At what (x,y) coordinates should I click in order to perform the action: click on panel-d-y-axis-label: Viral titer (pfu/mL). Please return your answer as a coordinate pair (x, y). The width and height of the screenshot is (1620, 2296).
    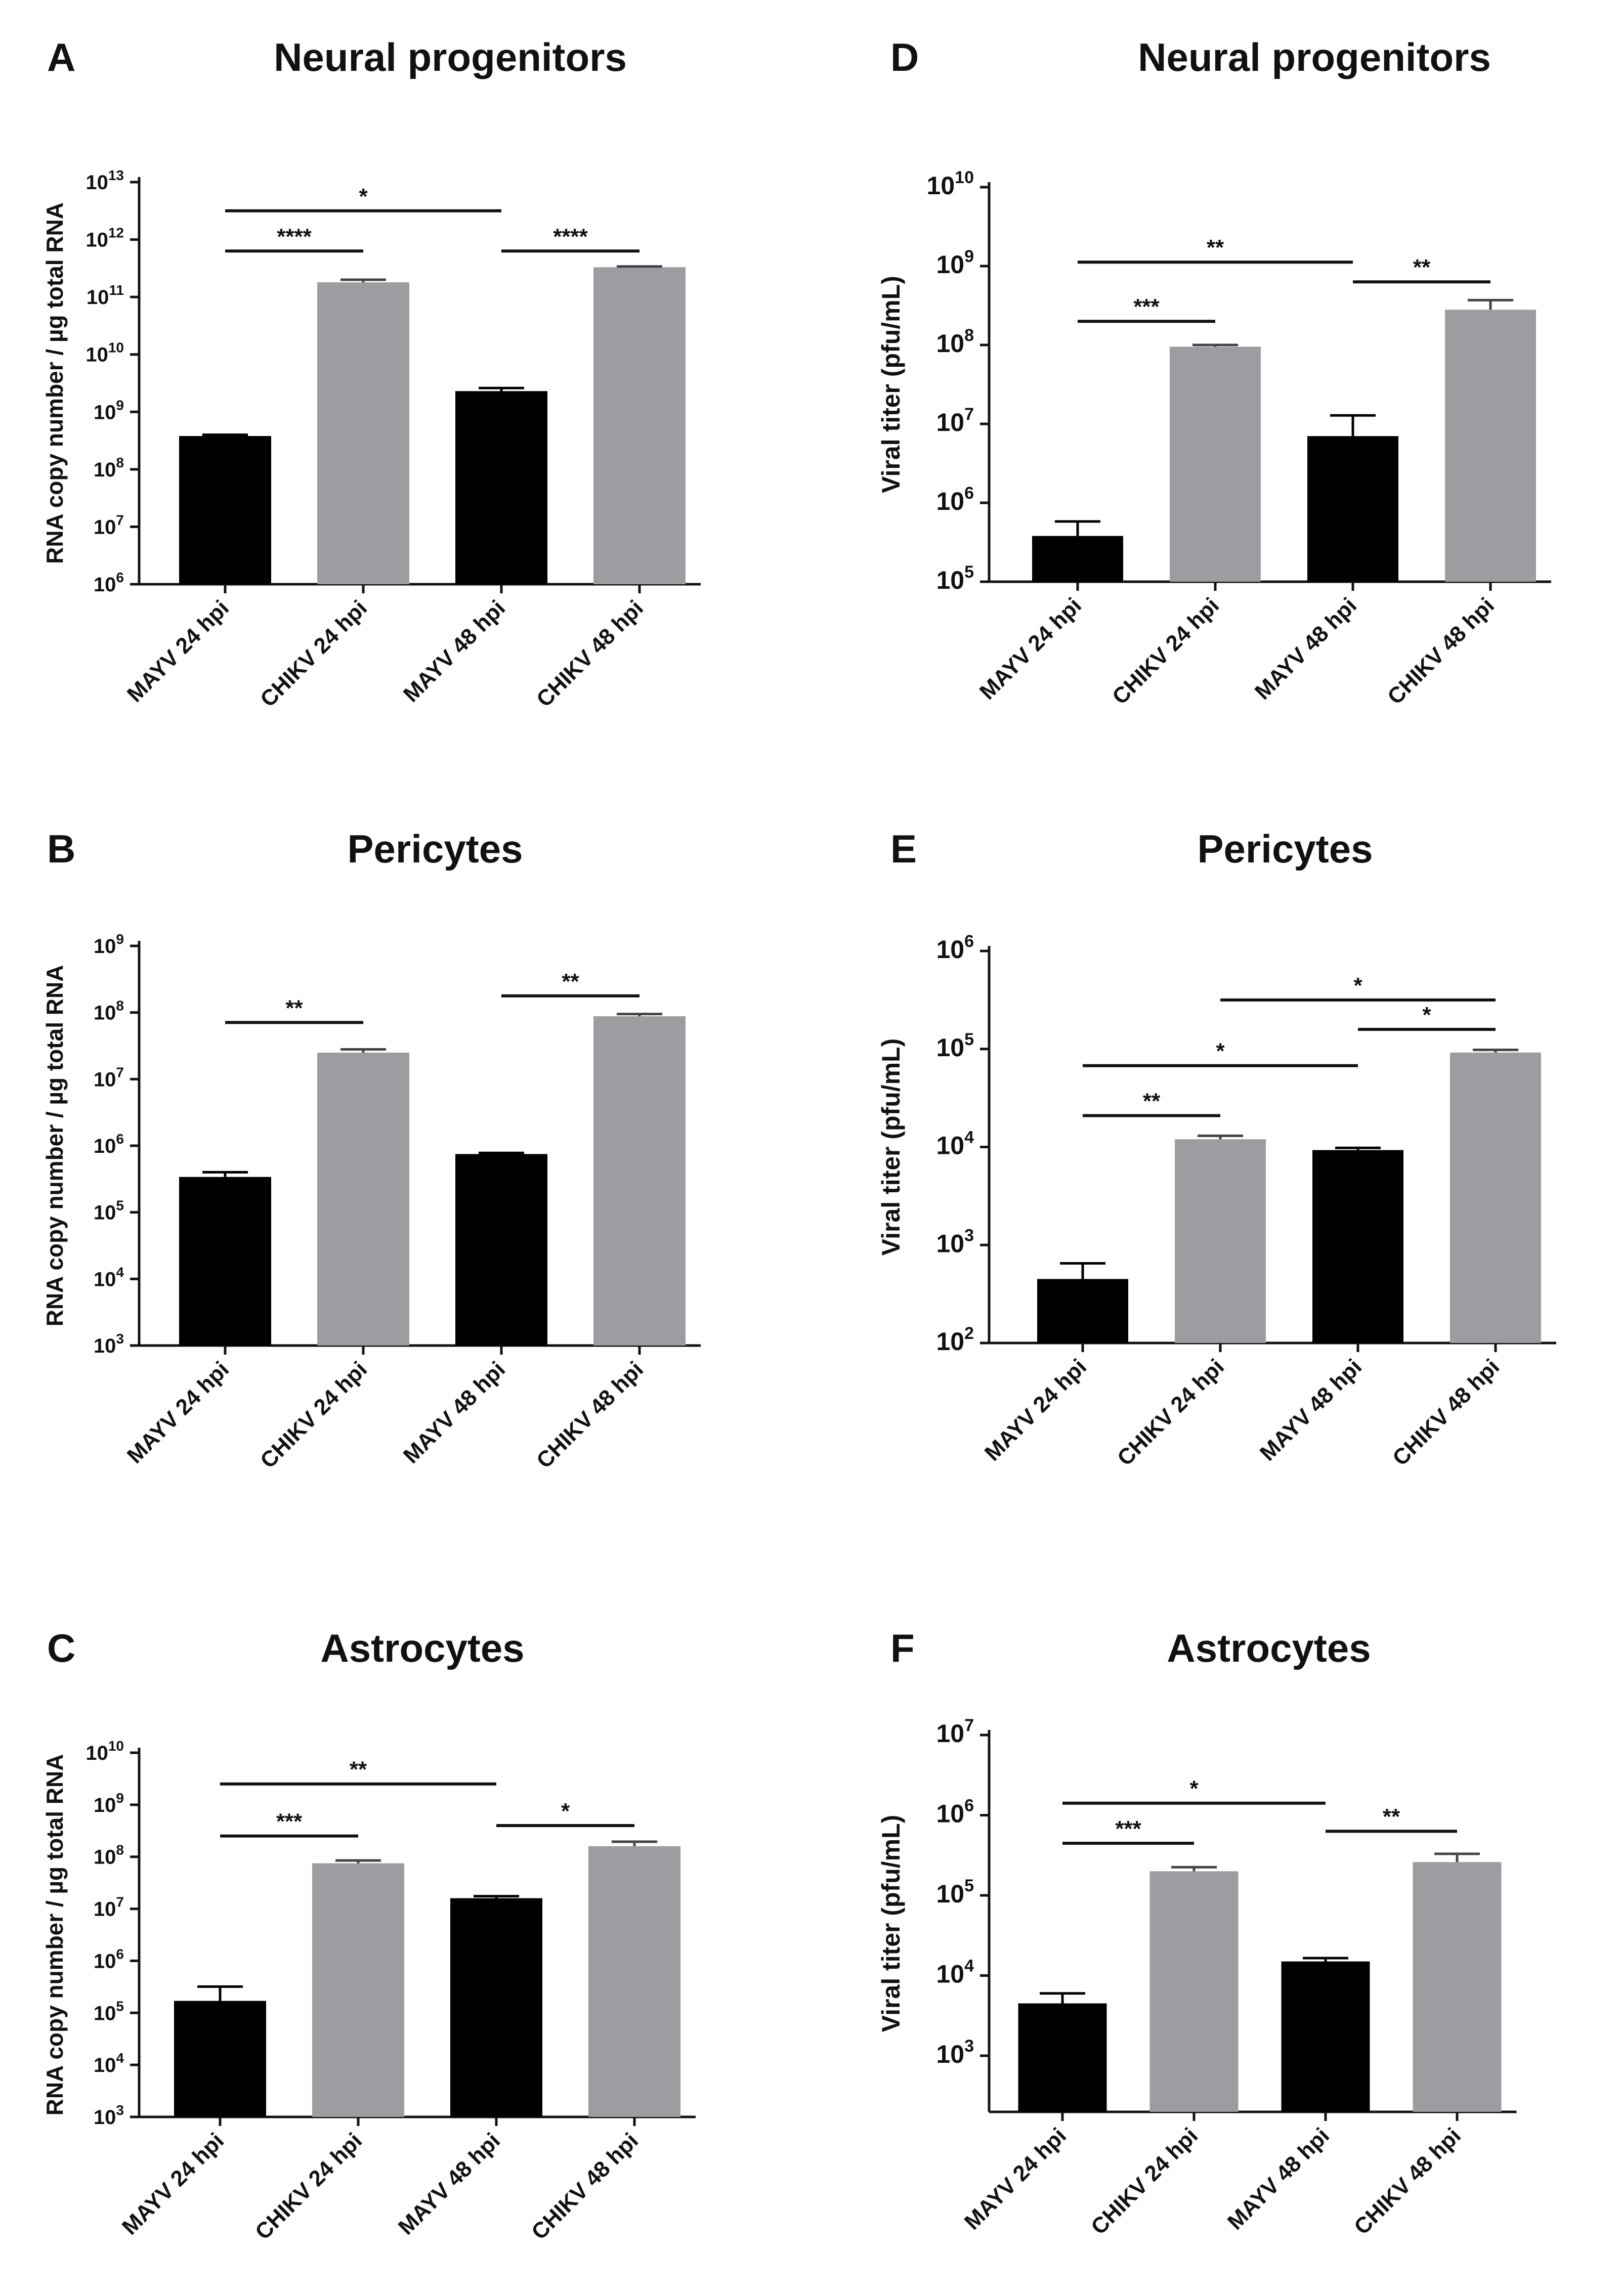
    Looking at the image, I should click on (891, 384).